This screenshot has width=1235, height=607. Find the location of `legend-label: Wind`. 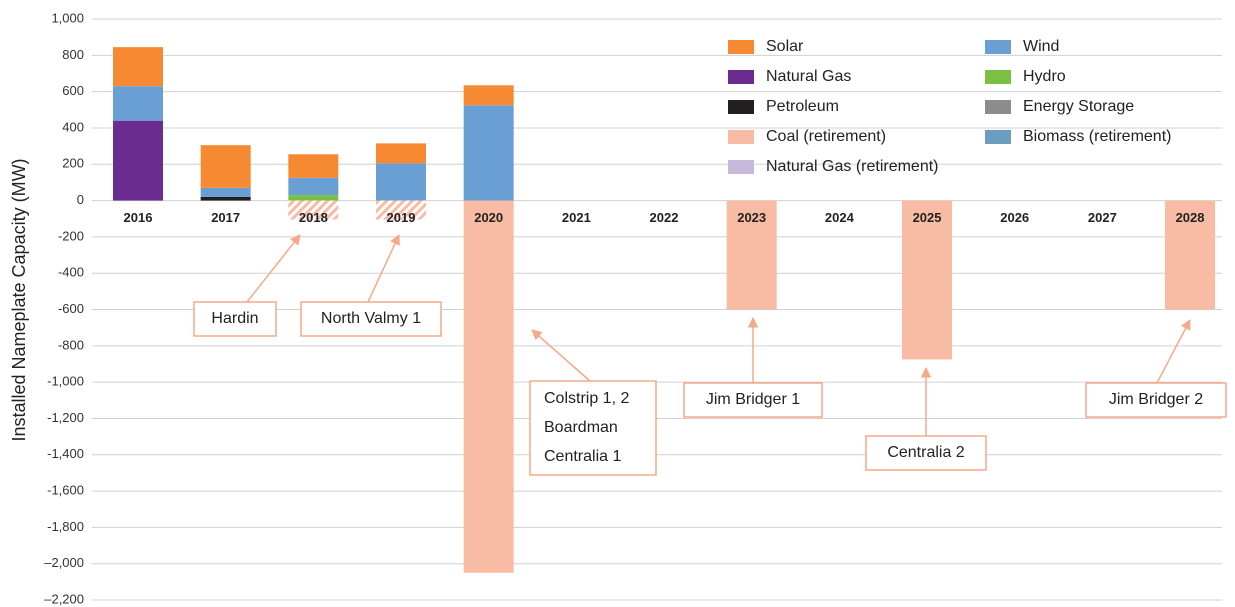

legend-label: Wind is located at coordinates (1041, 46).